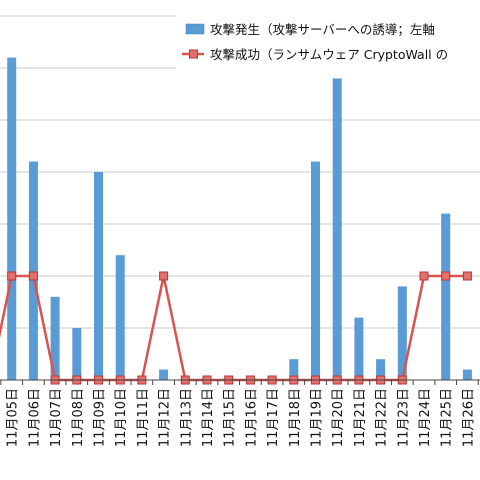 The width and height of the screenshot is (480, 480). Describe the element at coordinates (78, 417) in the screenshot. I see `x-tick-label: 11月08日` at that location.